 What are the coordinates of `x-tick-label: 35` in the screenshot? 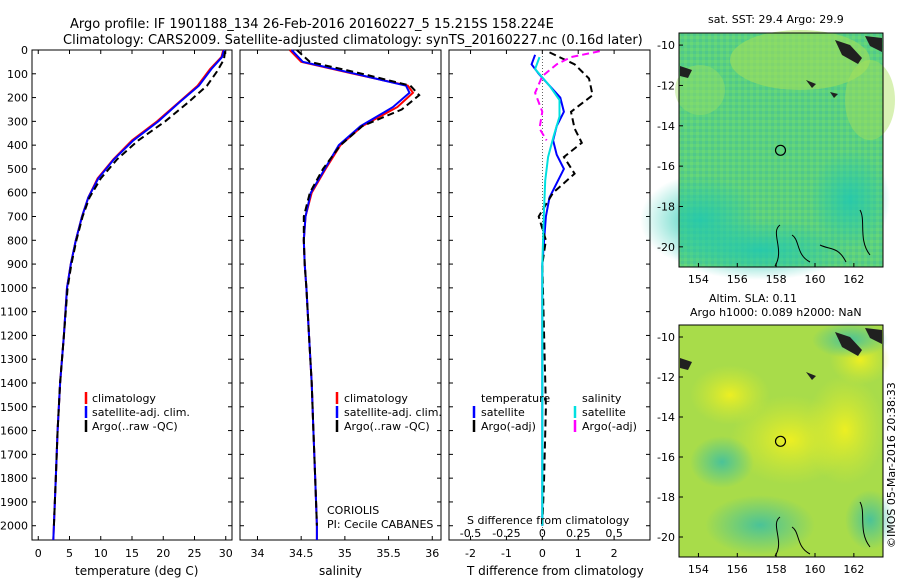 It's located at (345, 553).